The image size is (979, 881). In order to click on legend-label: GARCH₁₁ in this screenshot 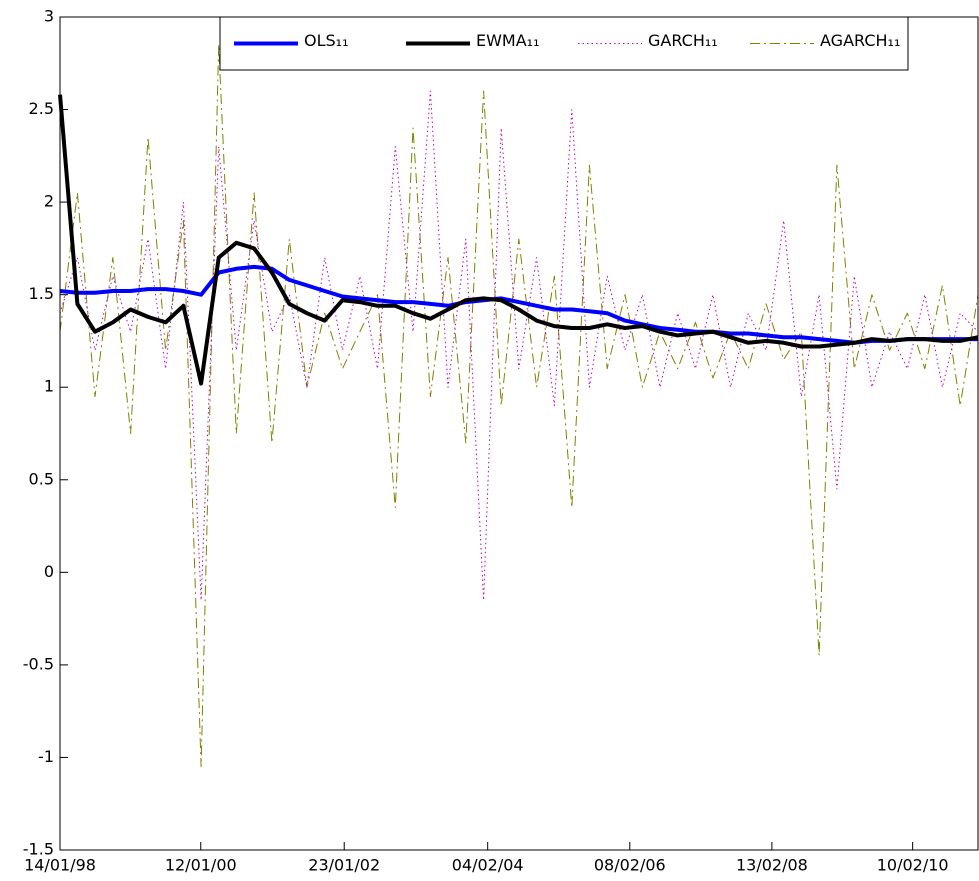, I will do `click(683, 40)`.